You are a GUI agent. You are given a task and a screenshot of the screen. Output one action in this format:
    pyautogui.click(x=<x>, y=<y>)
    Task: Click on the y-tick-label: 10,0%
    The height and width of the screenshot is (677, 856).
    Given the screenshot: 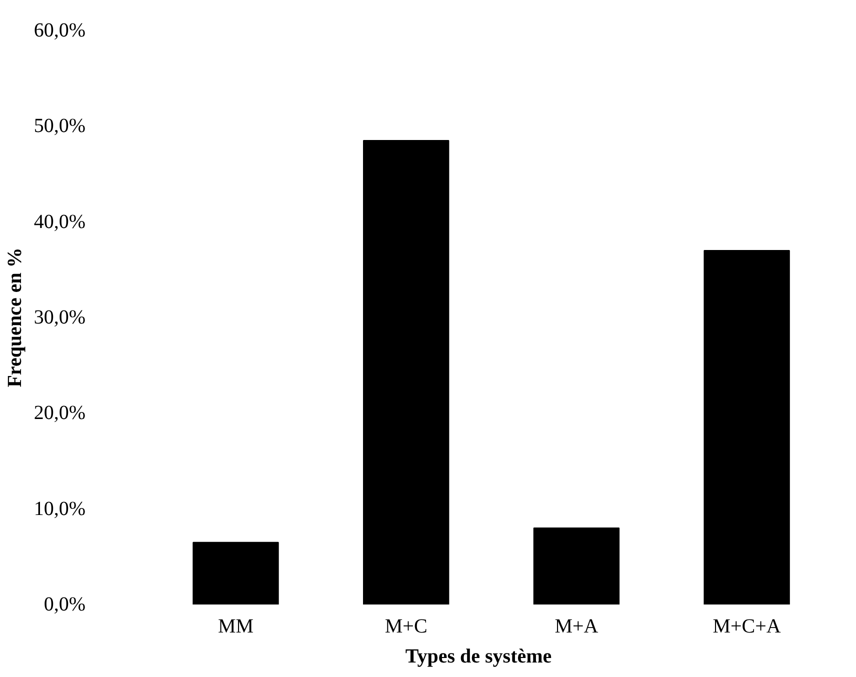 What is the action you would take?
    pyautogui.click(x=60, y=509)
    